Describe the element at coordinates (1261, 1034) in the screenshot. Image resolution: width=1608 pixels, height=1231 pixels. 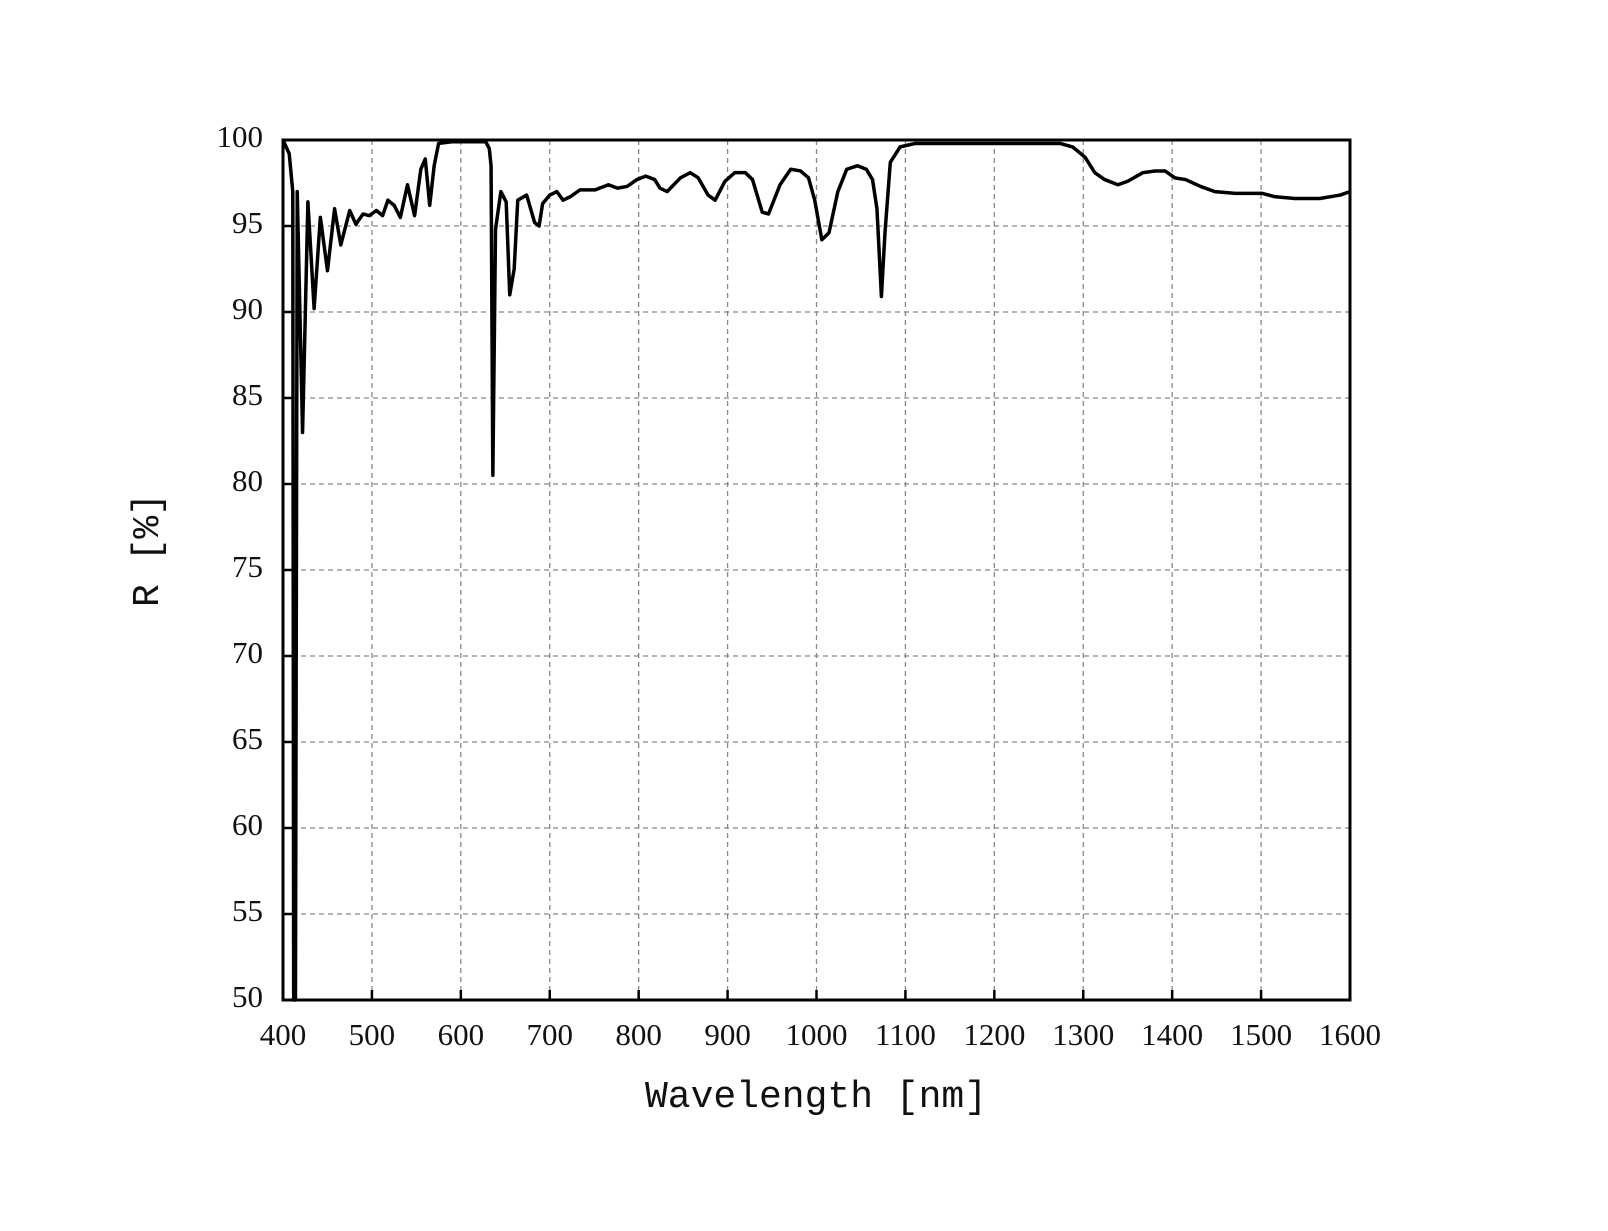
I see `x-tick-label: 1500` at that location.